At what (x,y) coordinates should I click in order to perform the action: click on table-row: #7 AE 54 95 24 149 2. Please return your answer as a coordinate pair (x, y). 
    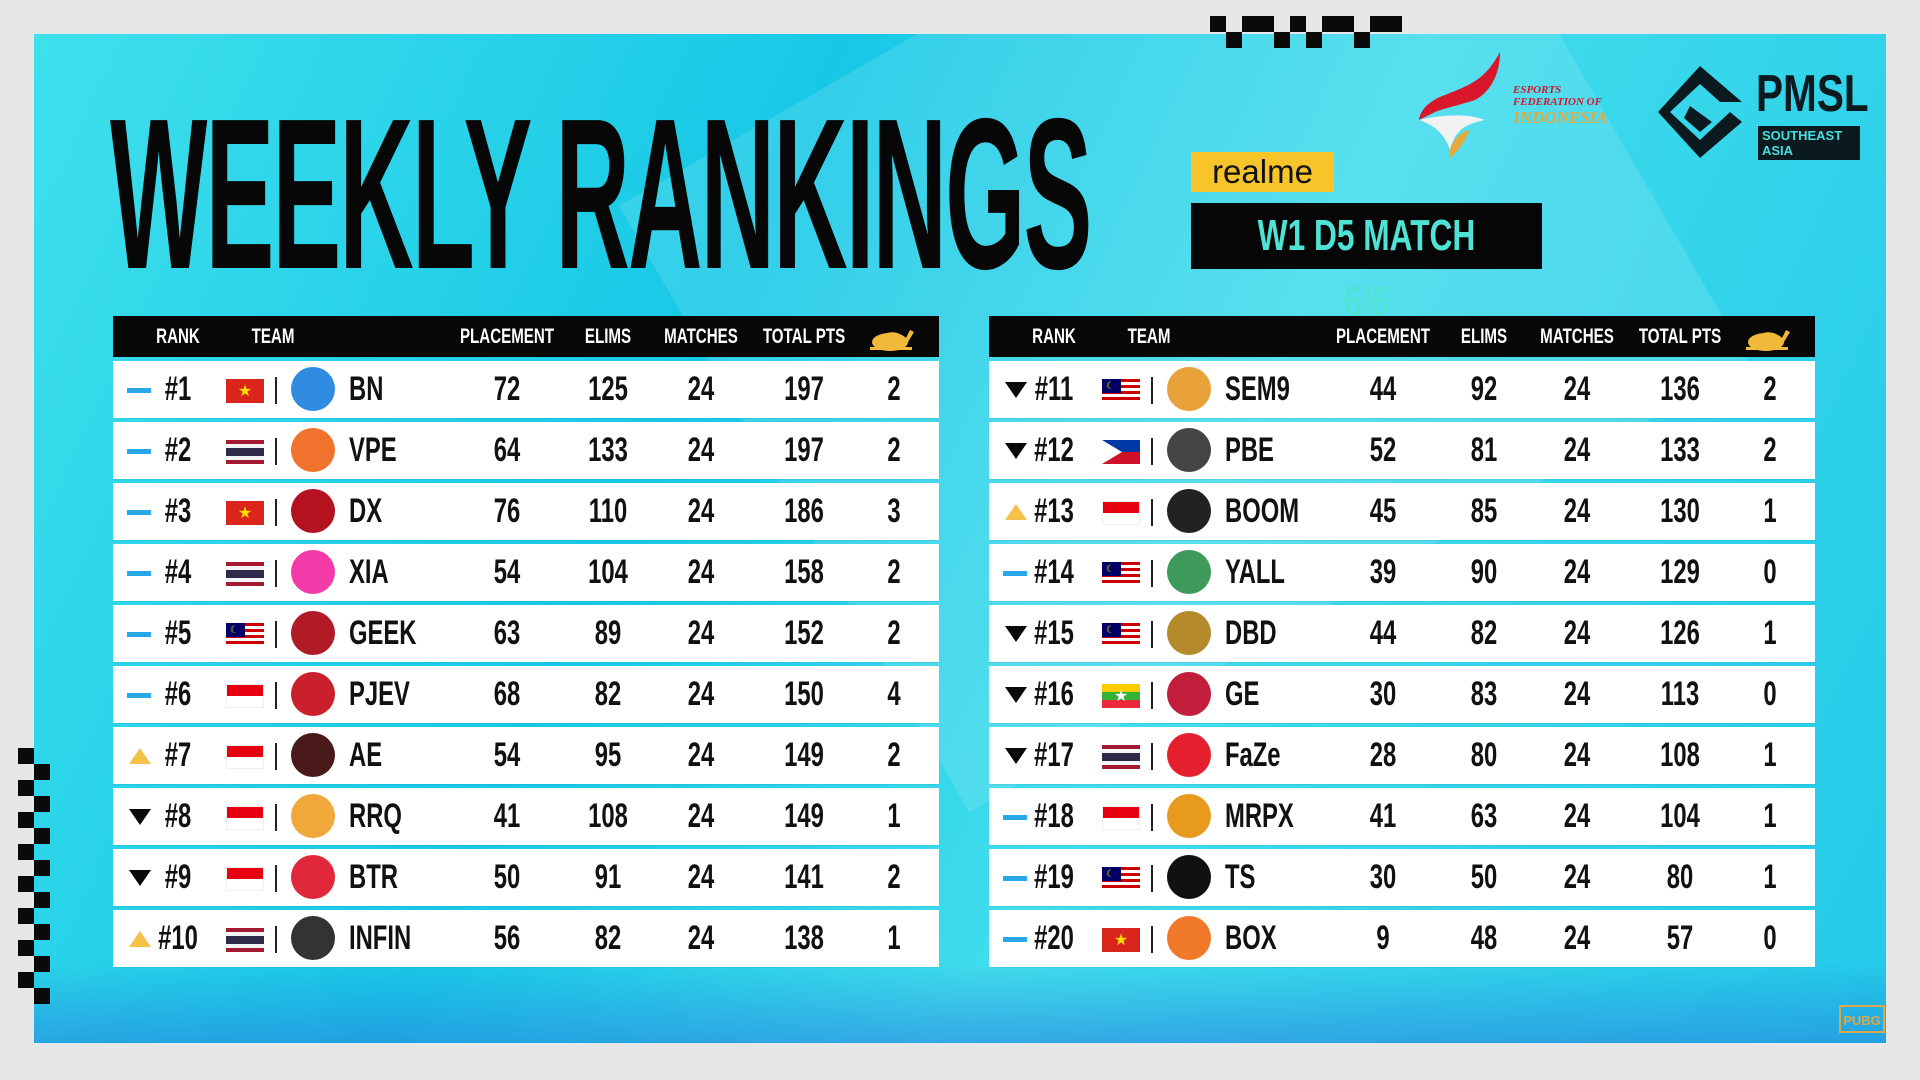
    Looking at the image, I should click on (526, 755).